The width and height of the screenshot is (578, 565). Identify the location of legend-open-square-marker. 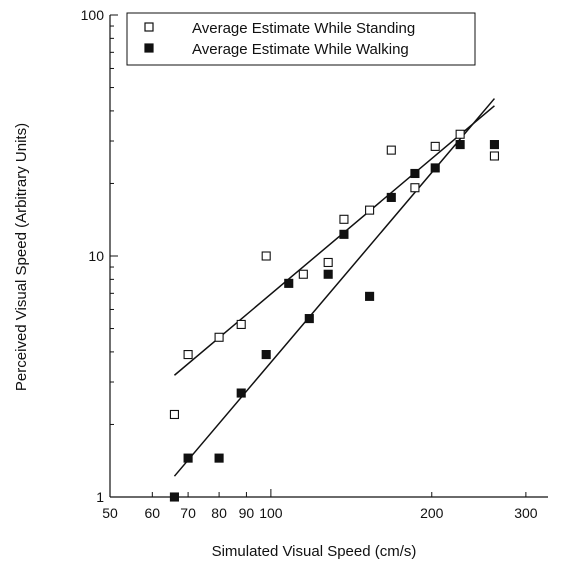
(149, 27).